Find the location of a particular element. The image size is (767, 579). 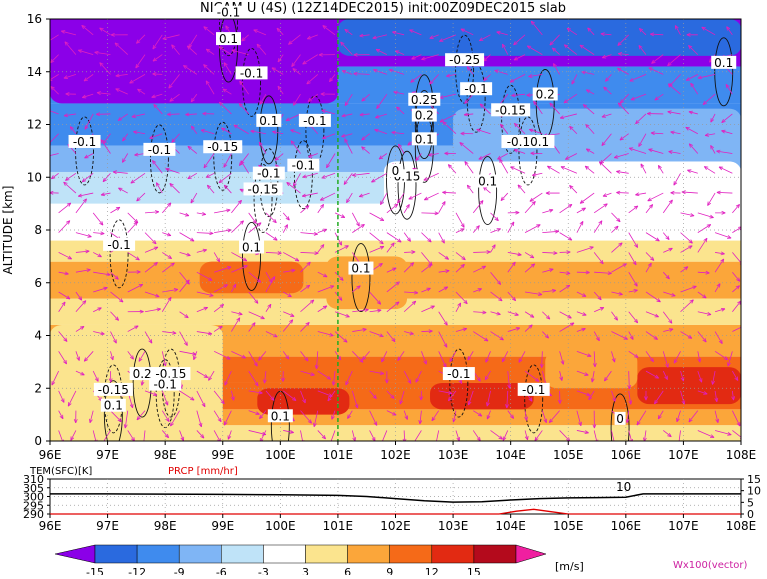

colorbar-tick-label: 12 is located at coordinates (432, 570).